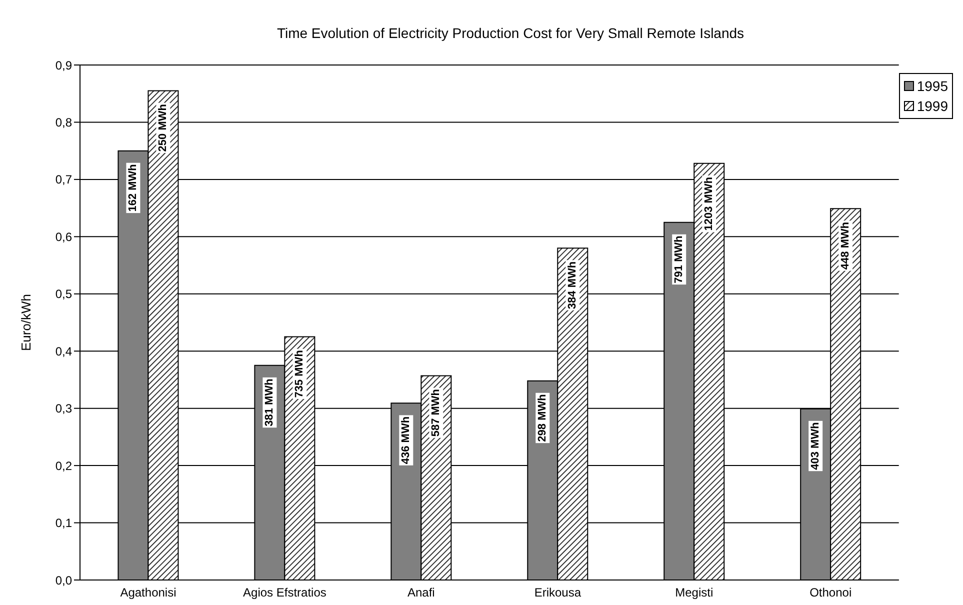 The height and width of the screenshot is (605, 963). Describe the element at coordinates (542, 418) in the screenshot. I see `annotation: 298 MWh` at that location.